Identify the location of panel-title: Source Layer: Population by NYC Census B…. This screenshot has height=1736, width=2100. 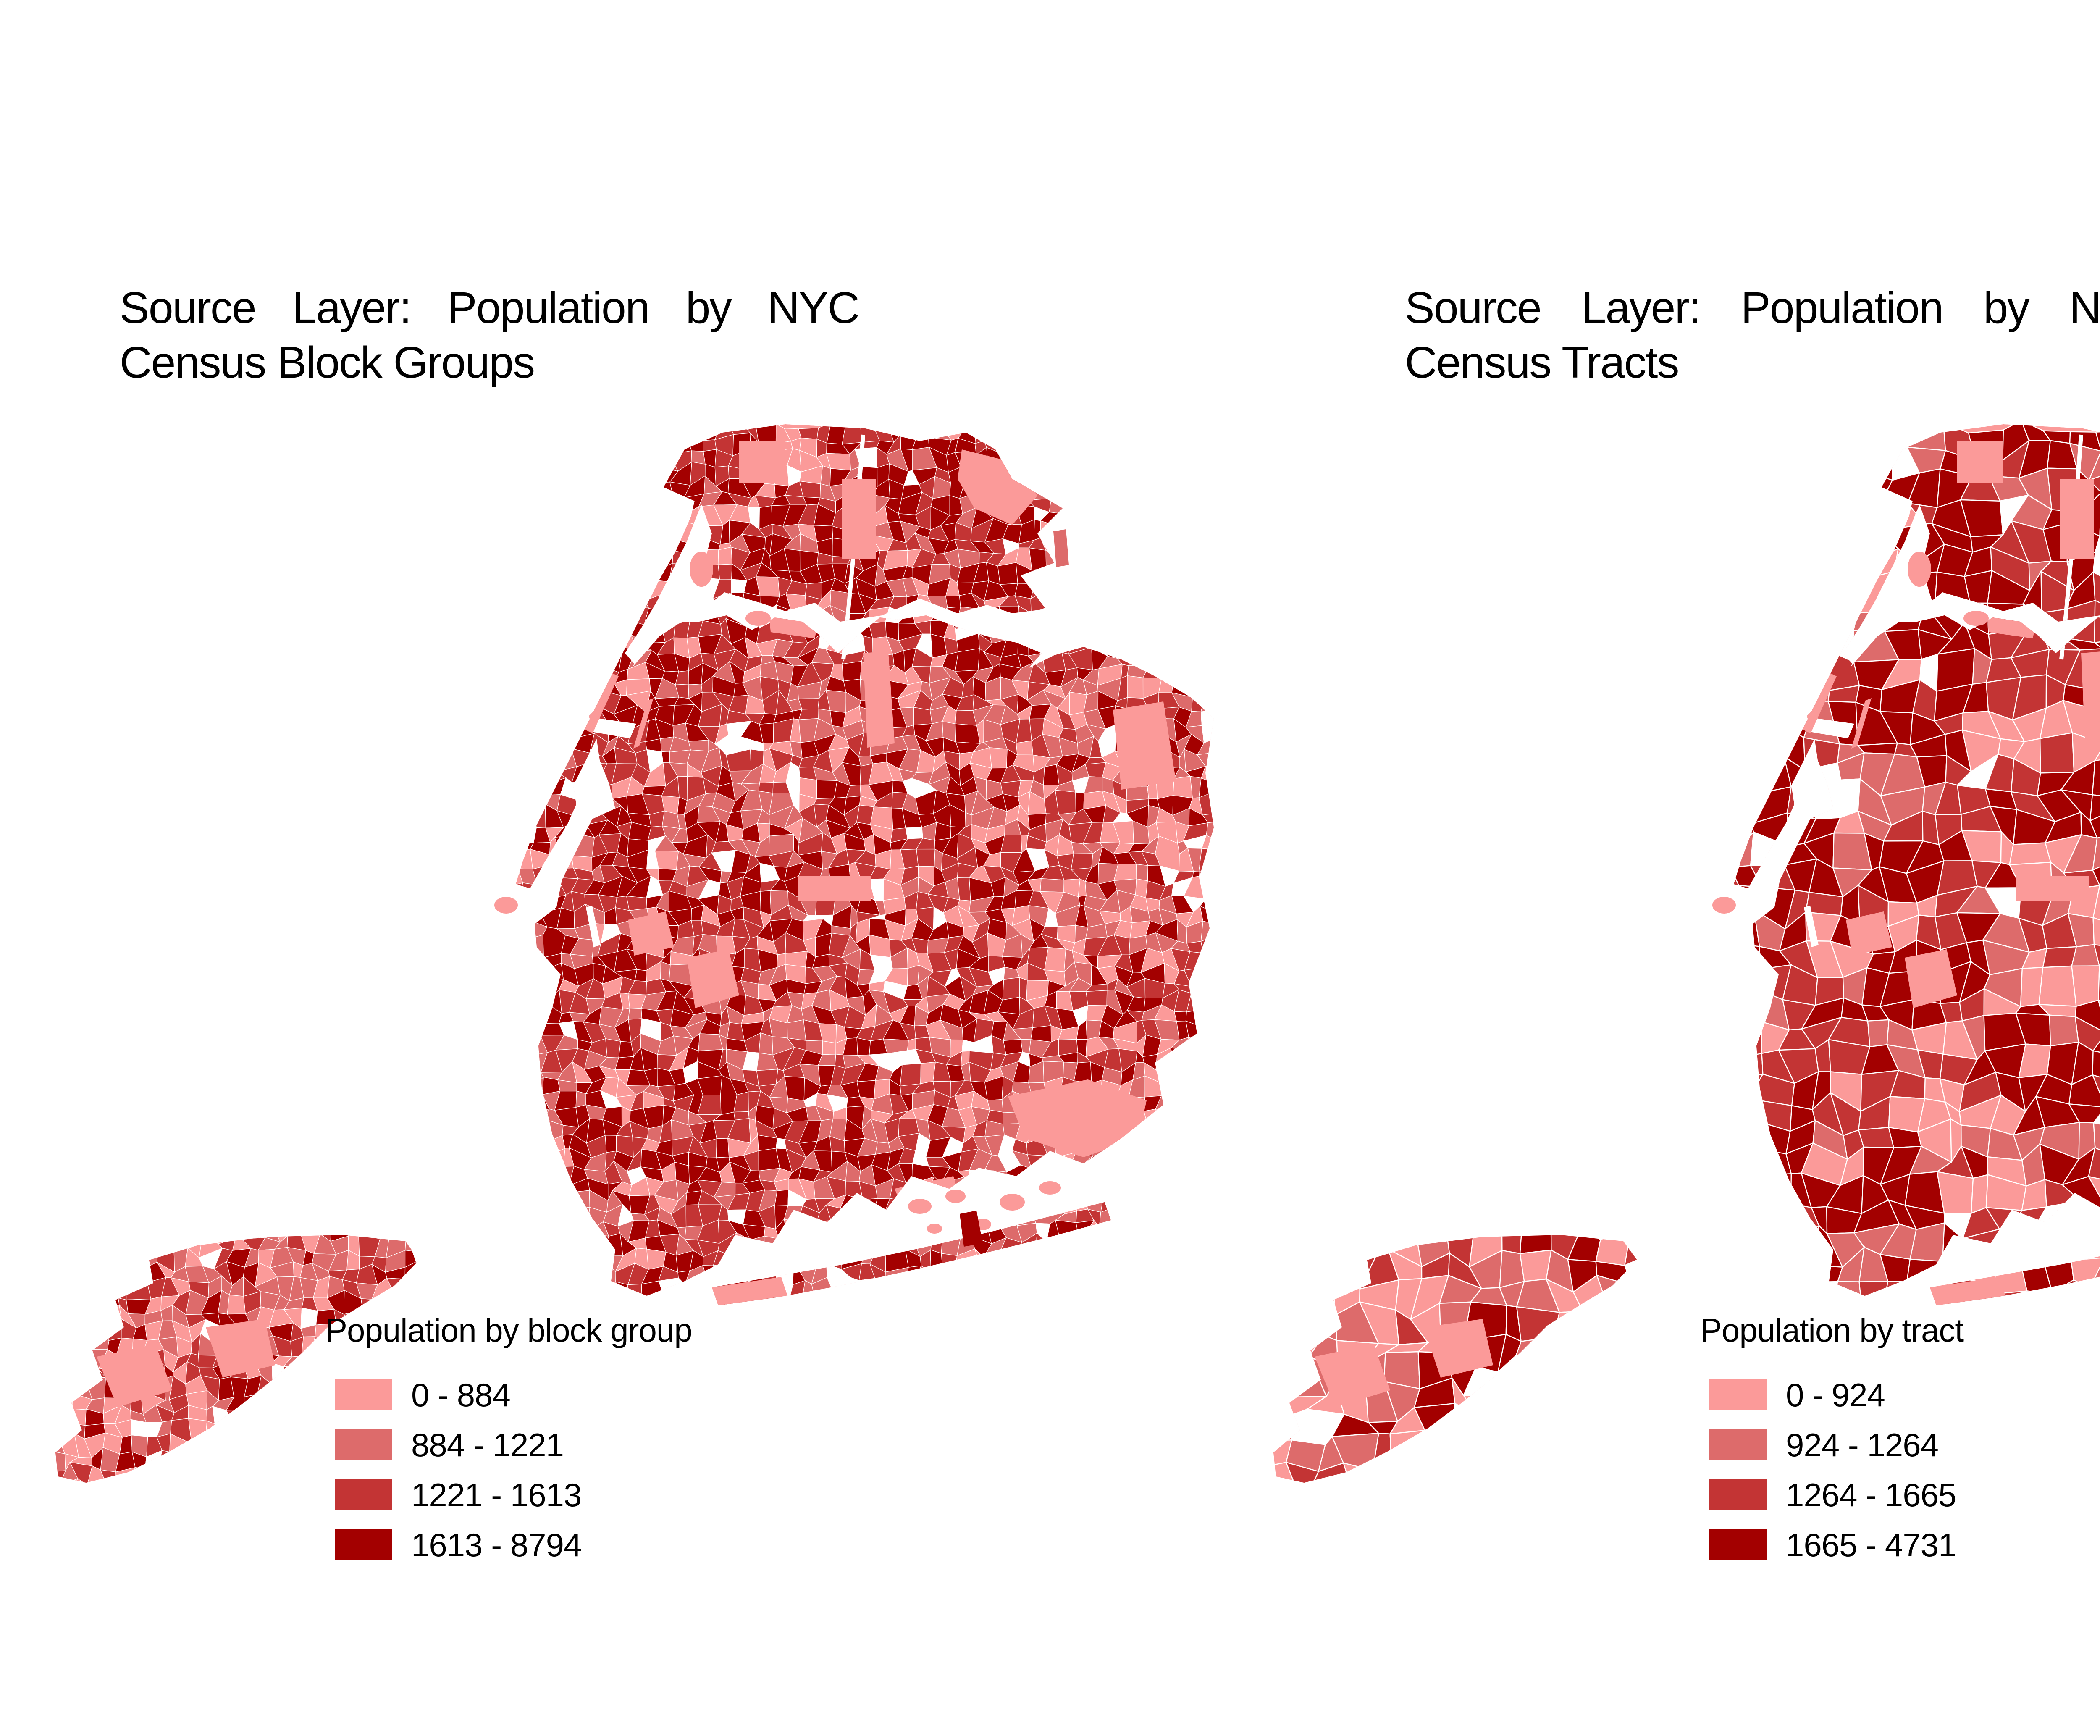
(490, 335).